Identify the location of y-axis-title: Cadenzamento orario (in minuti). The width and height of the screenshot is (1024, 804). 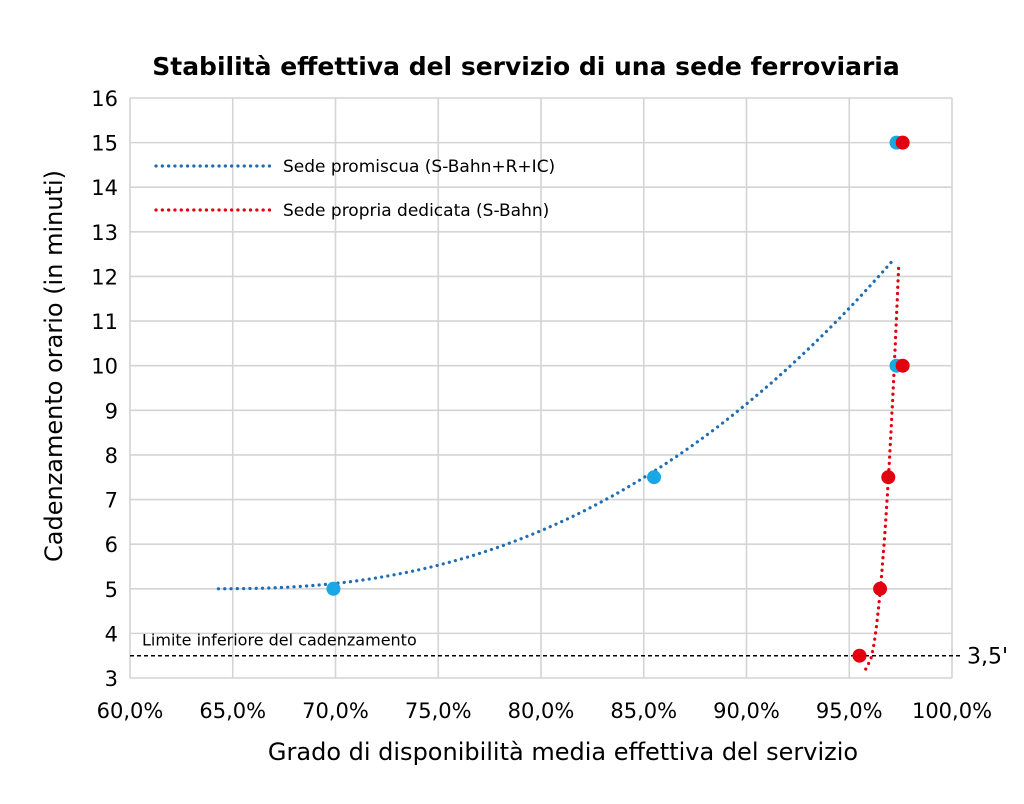
(54, 366).